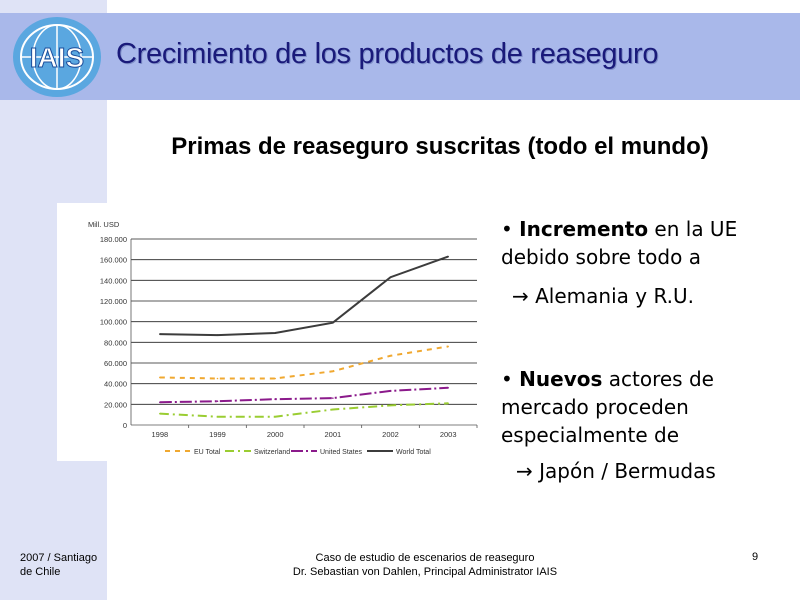  What do you see at coordinates (304, 395) in the screenshot?
I see `series-line-united-states` at bounding box center [304, 395].